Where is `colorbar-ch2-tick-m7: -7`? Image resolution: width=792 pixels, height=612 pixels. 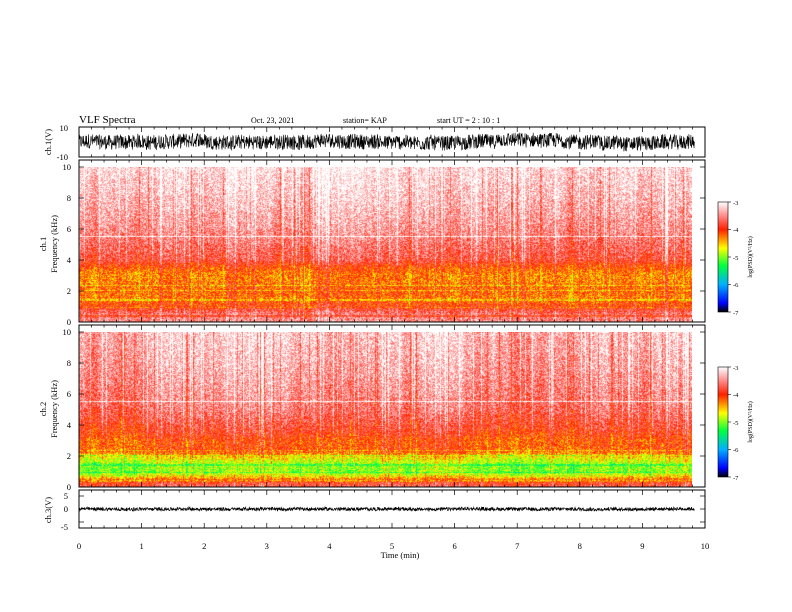 colorbar-ch2-tick-m7: -7 is located at coordinates (736, 478).